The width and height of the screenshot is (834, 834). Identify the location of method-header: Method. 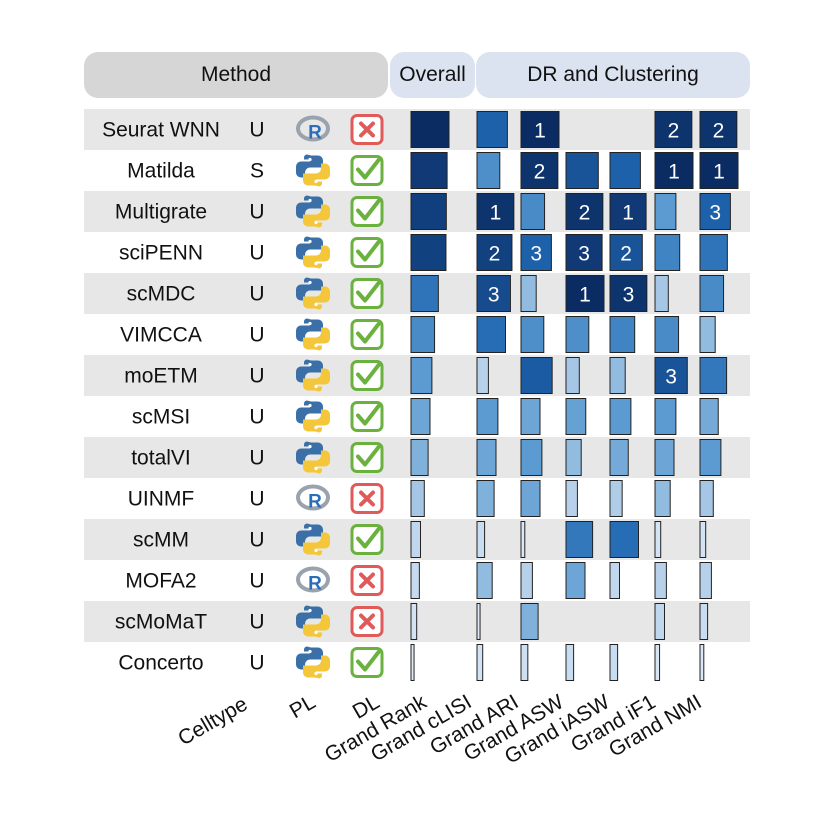
(236, 75).